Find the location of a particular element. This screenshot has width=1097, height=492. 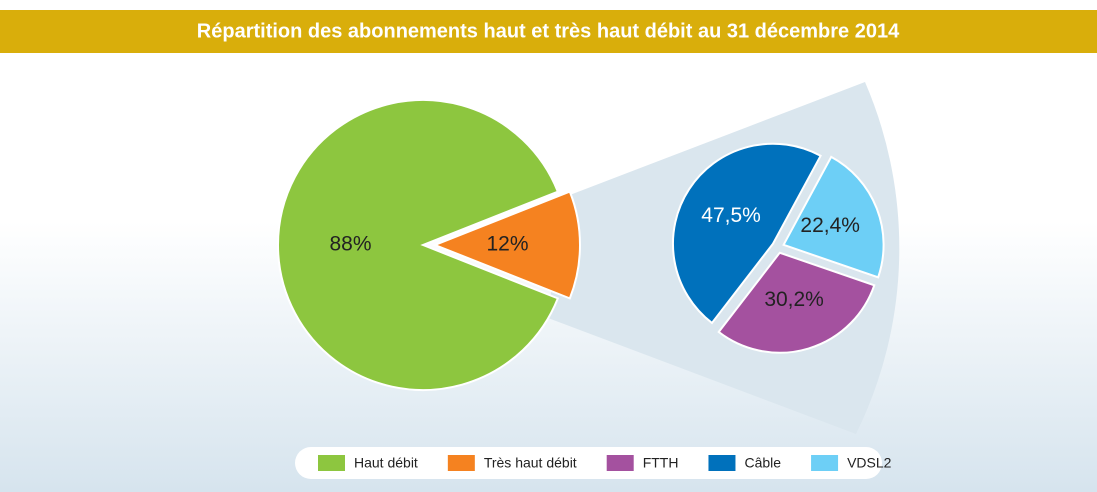

legend-label: VDSL2 is located at coordinates (869, 463).